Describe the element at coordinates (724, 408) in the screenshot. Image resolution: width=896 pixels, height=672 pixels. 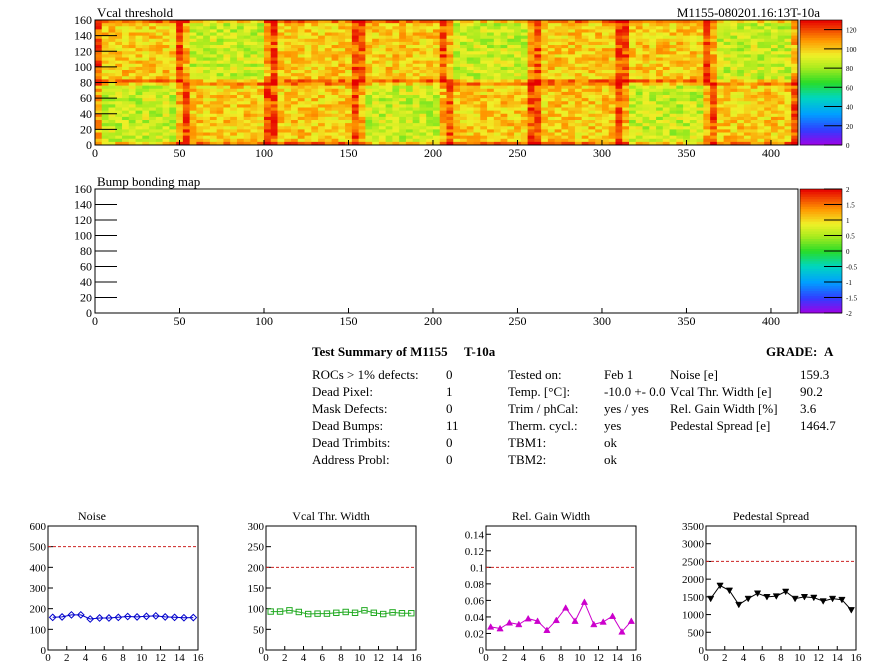
I see `result-label: Rel. Gain Width [%]` at that location.